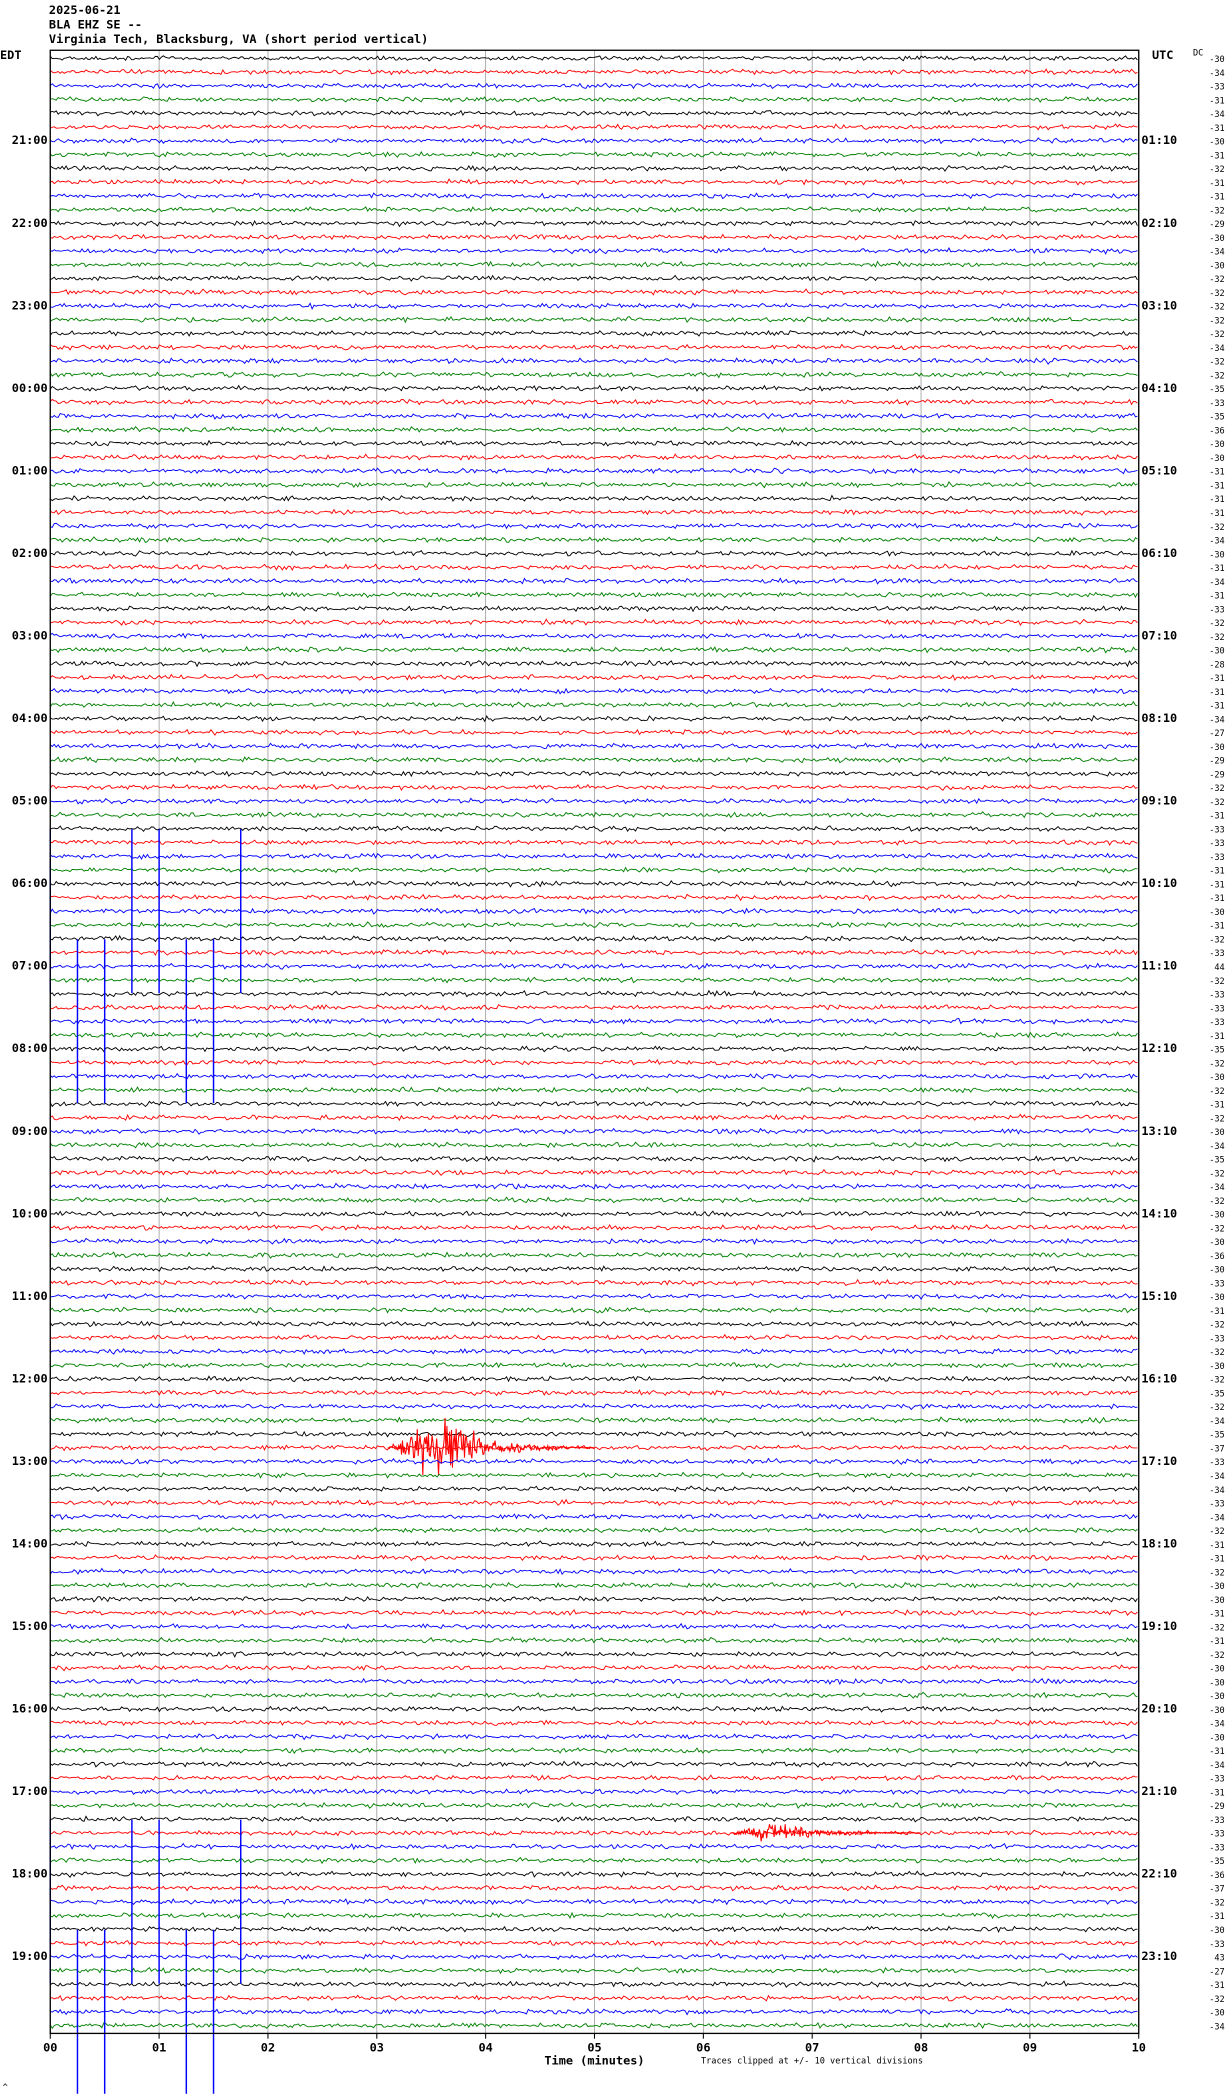 The width and height of the screenshot is (1230, 2094). What do you see at coordinates (30, 470) in the screenshot?
I see `edt-hour-label: 01:00` at bounding box center [30, 470].